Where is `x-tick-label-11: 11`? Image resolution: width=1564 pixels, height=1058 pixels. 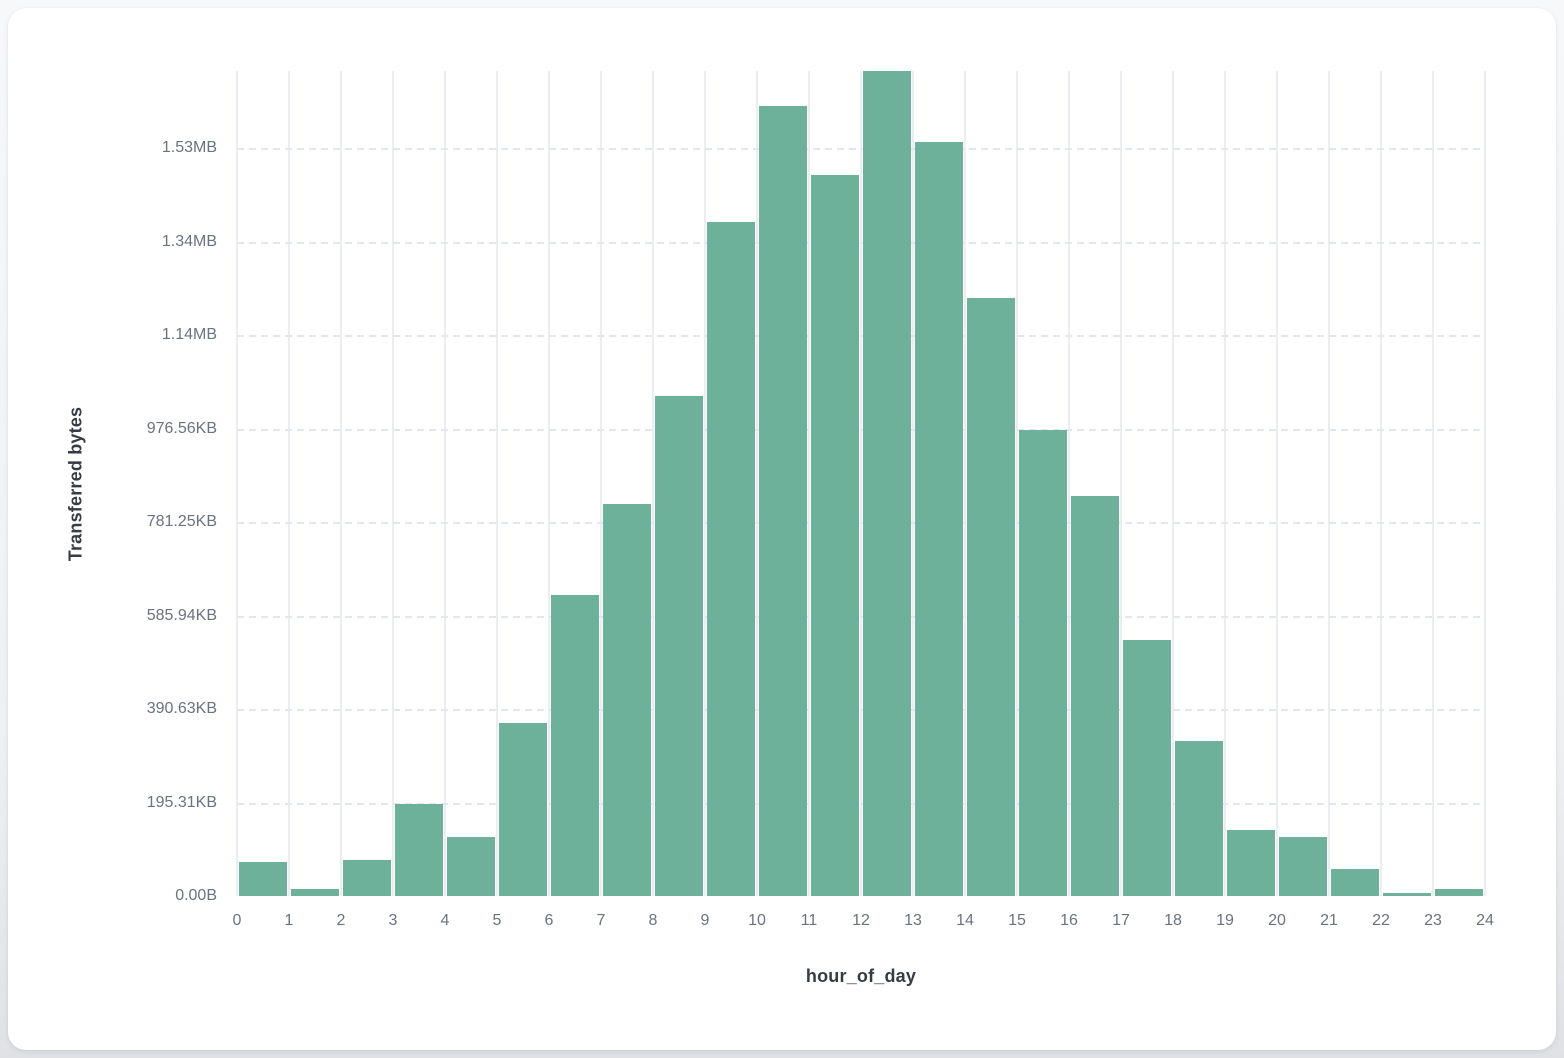 x-tick-label-11: 11 is located at coordinates (809, 920).